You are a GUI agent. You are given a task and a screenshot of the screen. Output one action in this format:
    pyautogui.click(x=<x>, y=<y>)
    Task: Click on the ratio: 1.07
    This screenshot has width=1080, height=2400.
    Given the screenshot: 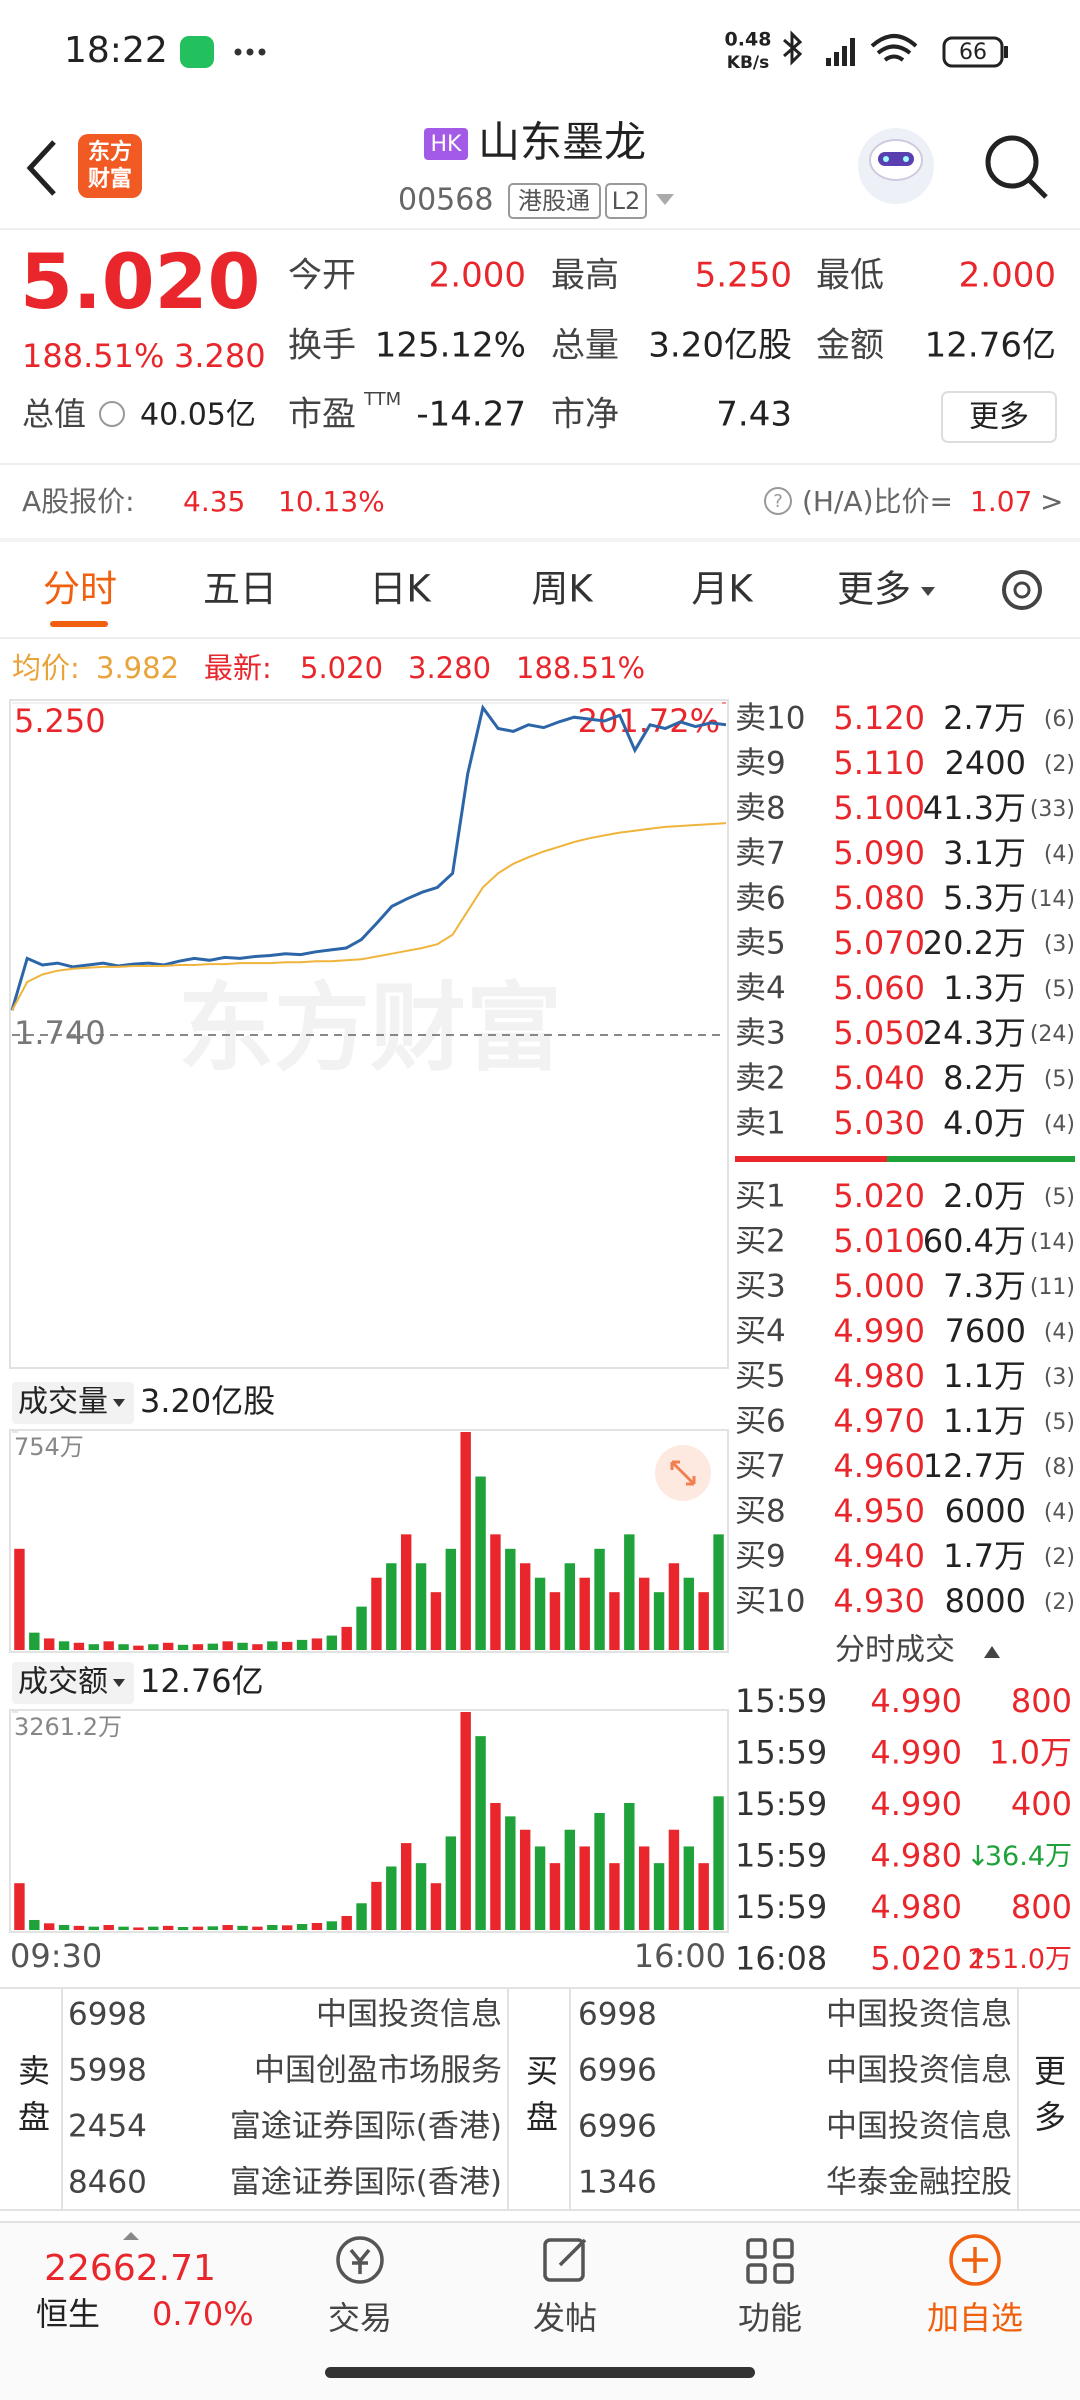 What is the action you would take?
    pyautogui.click(x=1001, y=501)
    